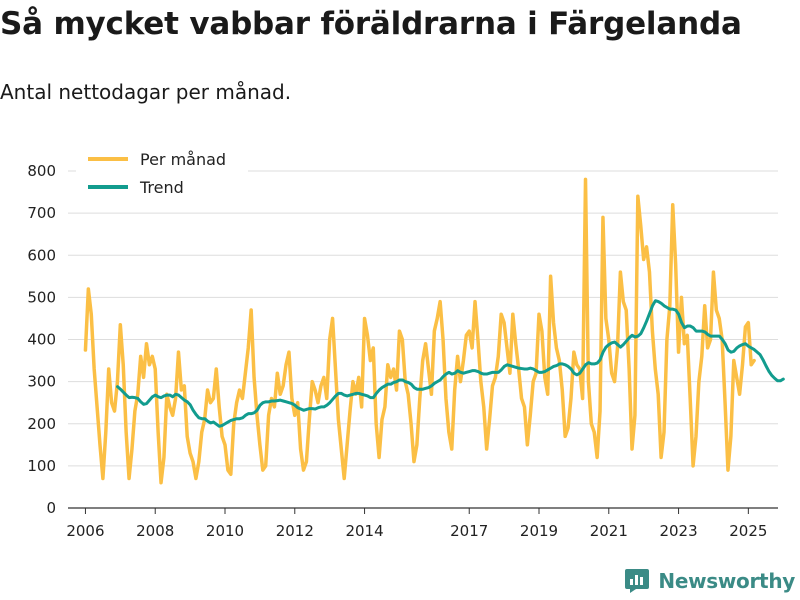 Image resolution: width=800 pixels, height=600 pixels. I want to click on y-tick-label: 800, so click(41, 171).